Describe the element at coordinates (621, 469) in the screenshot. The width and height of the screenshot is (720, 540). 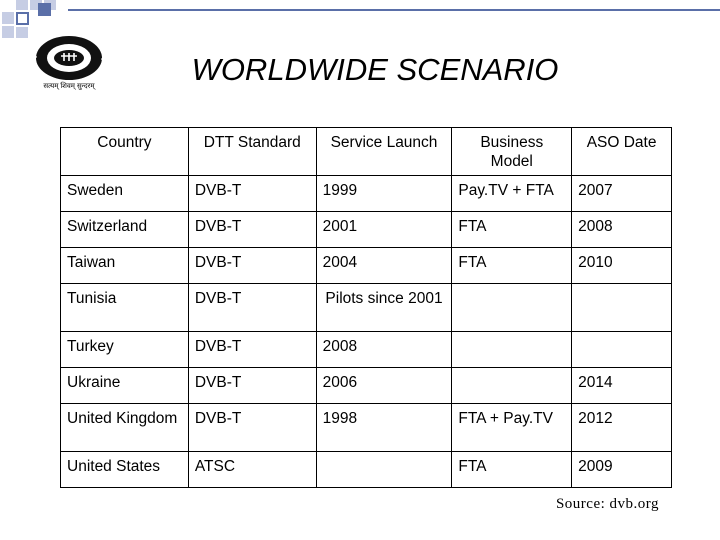
I see `table-cell: 2009` at that location.